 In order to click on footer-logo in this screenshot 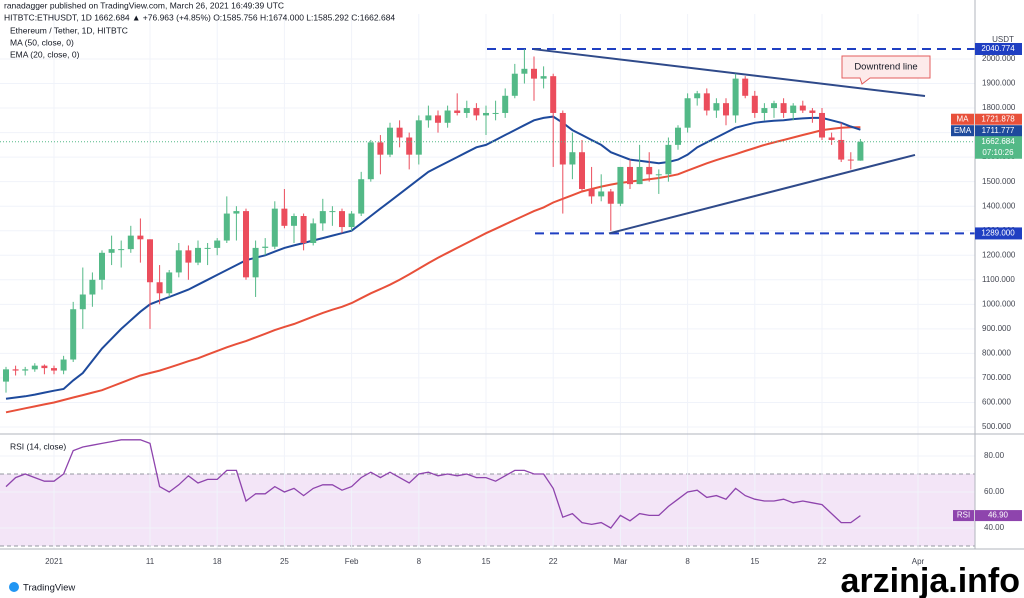, I will do `click(14, 587)`.